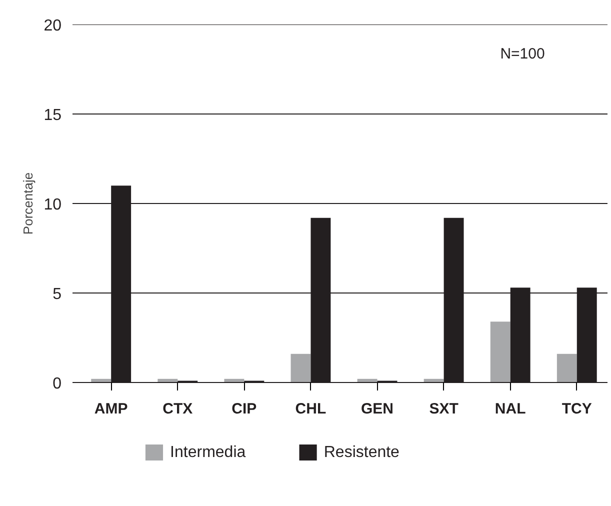 This screenshot has width=611, height=506. What do you see at coordinates (53, 115) in the screenshot?
I see `y-tick-label: 15` at bounding box center [53, 115].